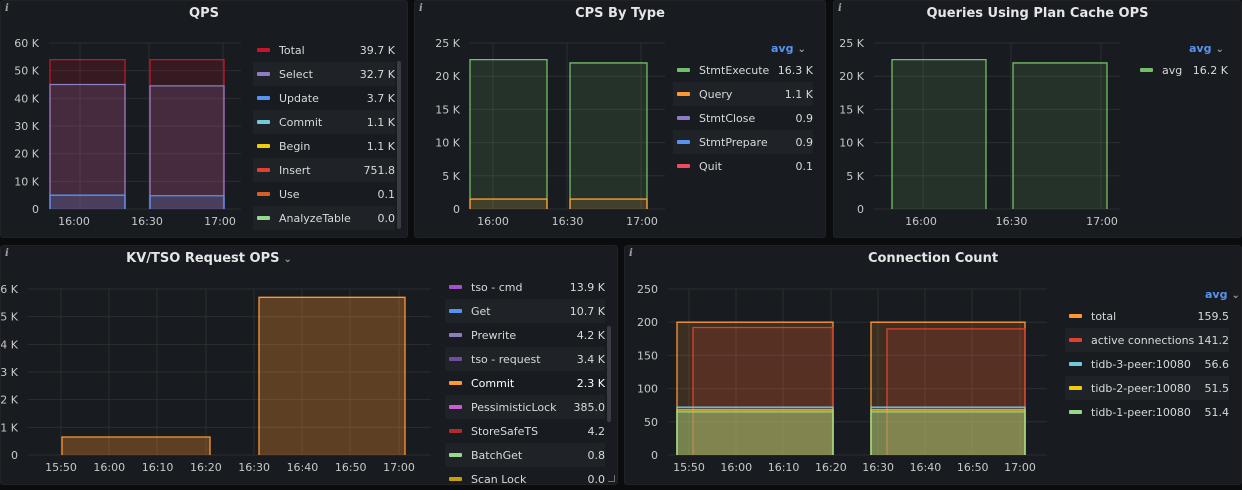 Image resolution: width=1242 pixels, height=490 pixels. I want to click on y-tick-label: 100, so click(647, 389).